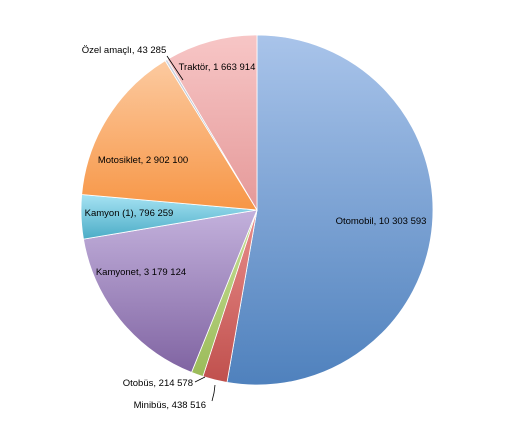 Image resolution: width=506 pixels, height=421 pixels. I want to click on leader-line-minibus, so click(213, 393).